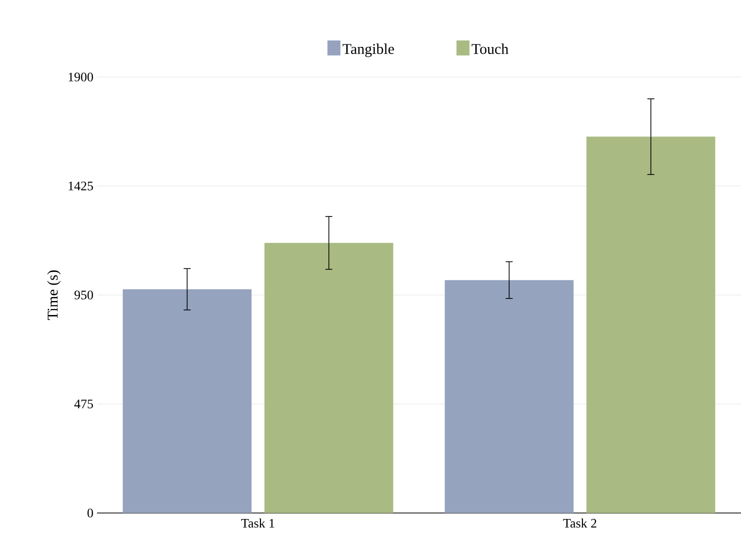 This screenshot has width=741, height=546. Describe the element at coordinates (83, 404) in the screenshot. I see `y-tick-label: 475` at that location.